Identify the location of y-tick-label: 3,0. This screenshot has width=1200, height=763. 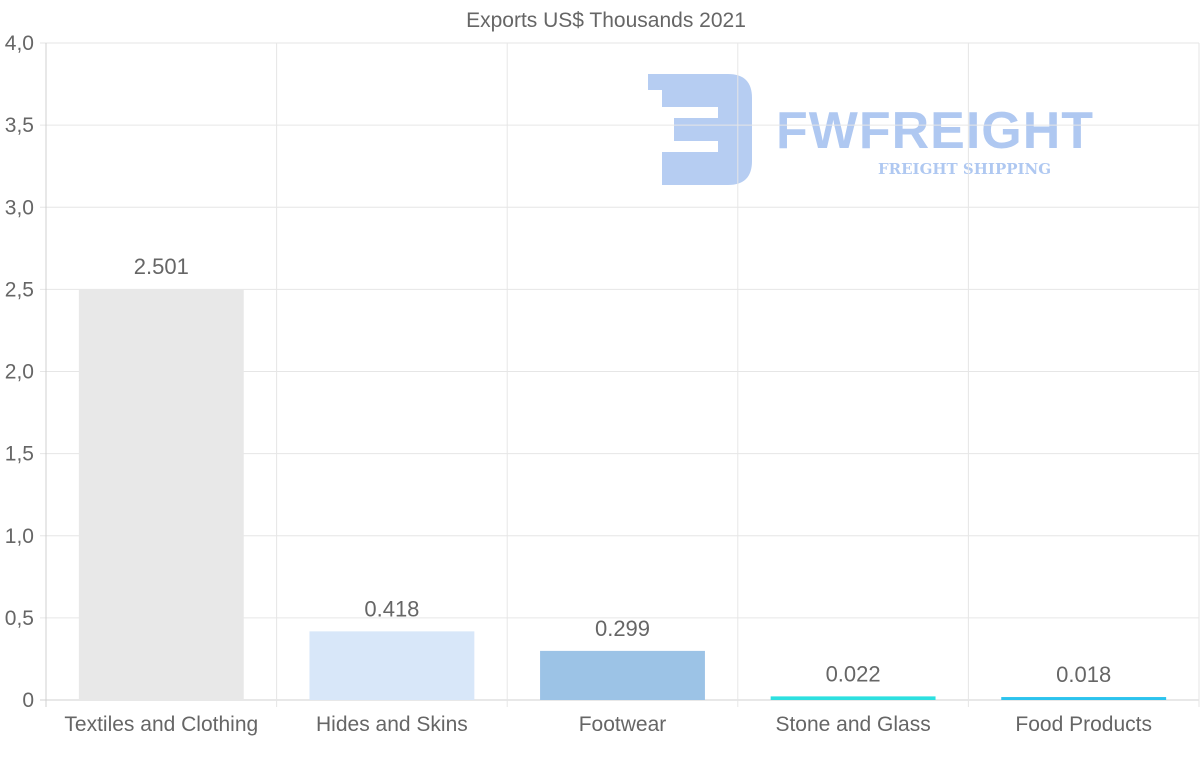
(19, 207).